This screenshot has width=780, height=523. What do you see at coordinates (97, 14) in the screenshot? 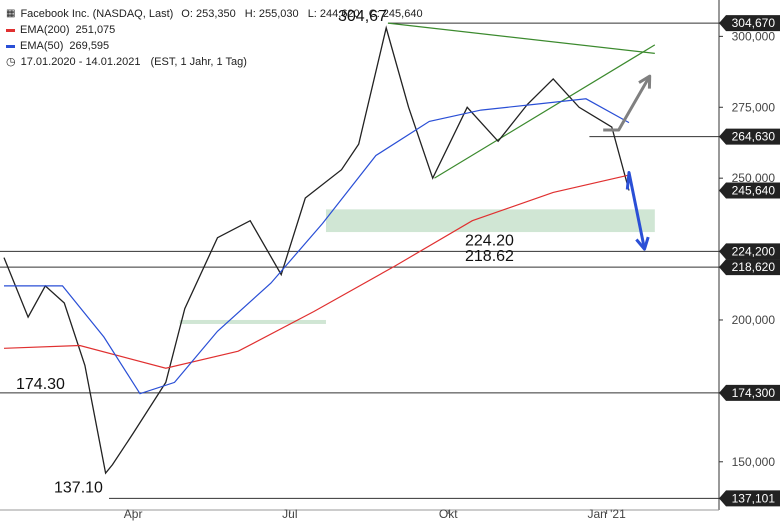
I see `instrument-title: Facebook Inc. (NASDAQ, Last)` at bounding box center [97, 14].